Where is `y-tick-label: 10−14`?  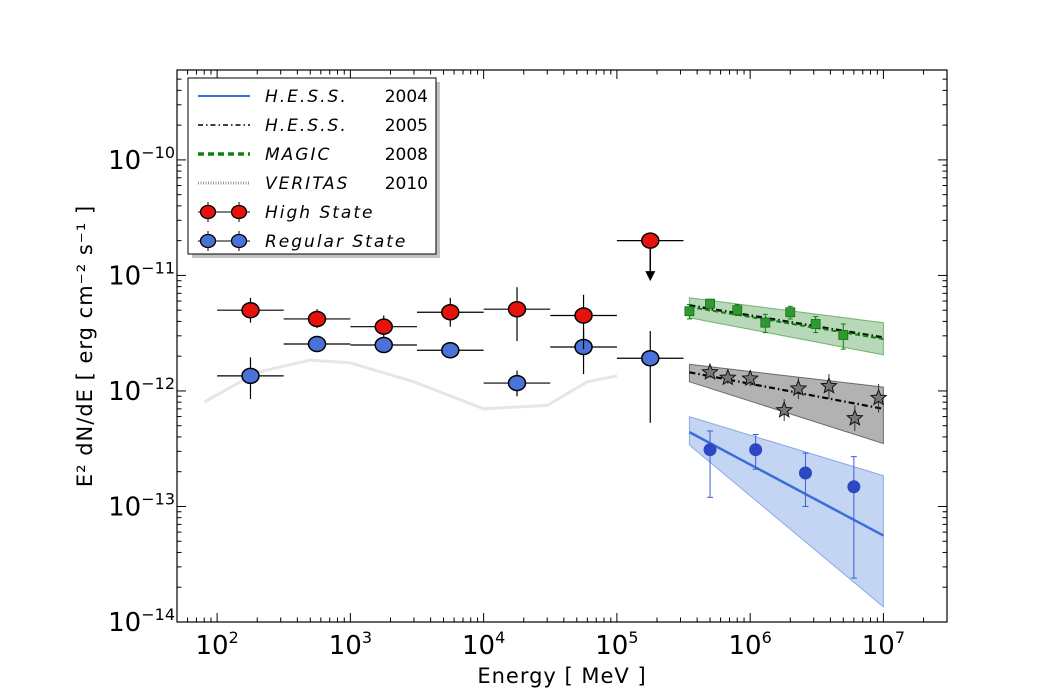 y-tick-label: 10−14 is located at coordinates (141, 621).